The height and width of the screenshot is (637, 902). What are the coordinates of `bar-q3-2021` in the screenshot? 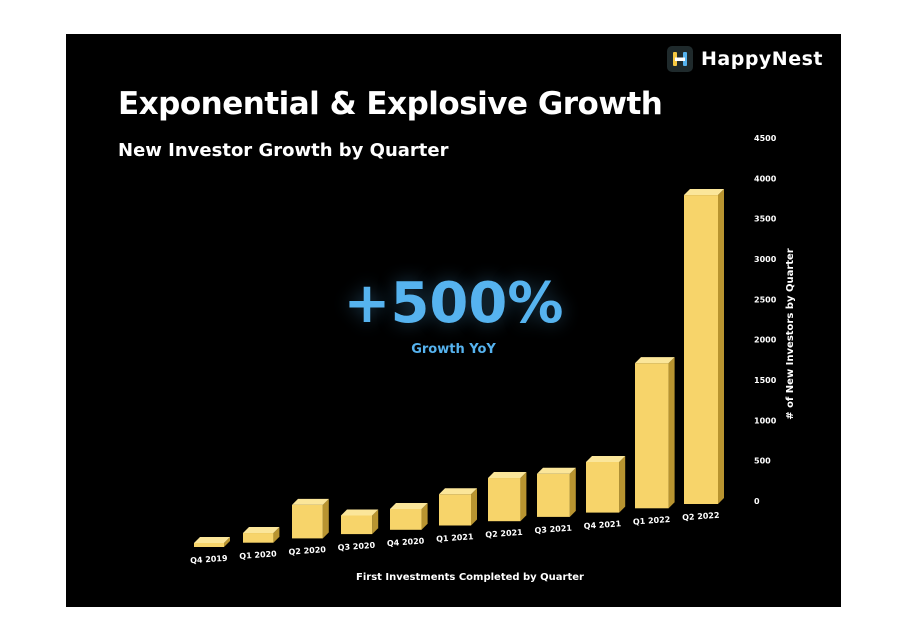 It's located at (556, 492).